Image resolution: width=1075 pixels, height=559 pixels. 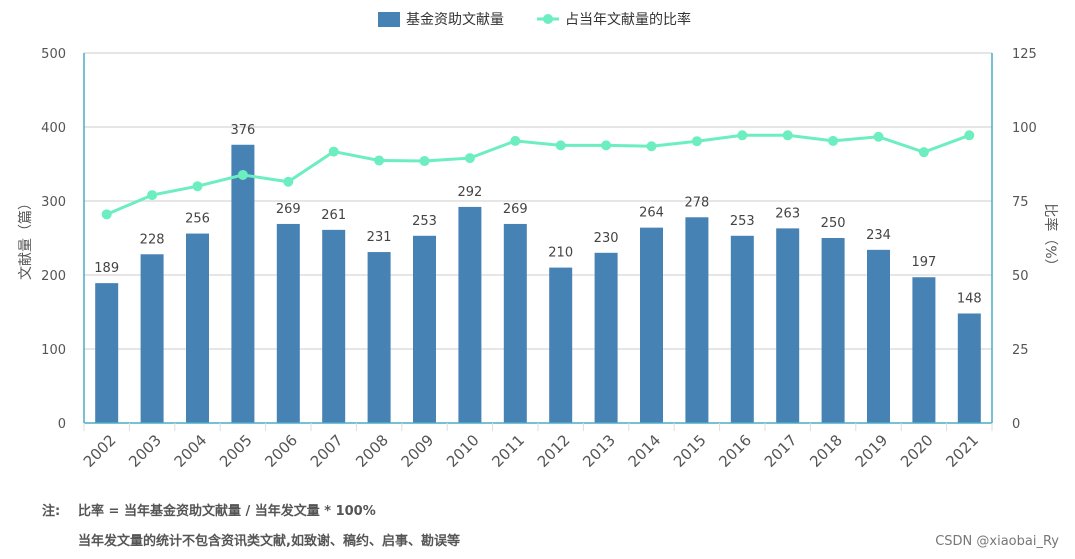 What do you see at coordinates (645, 451) in the screenshot?
I see `x-tick-label: 2014` at bounding box center [645, 451].